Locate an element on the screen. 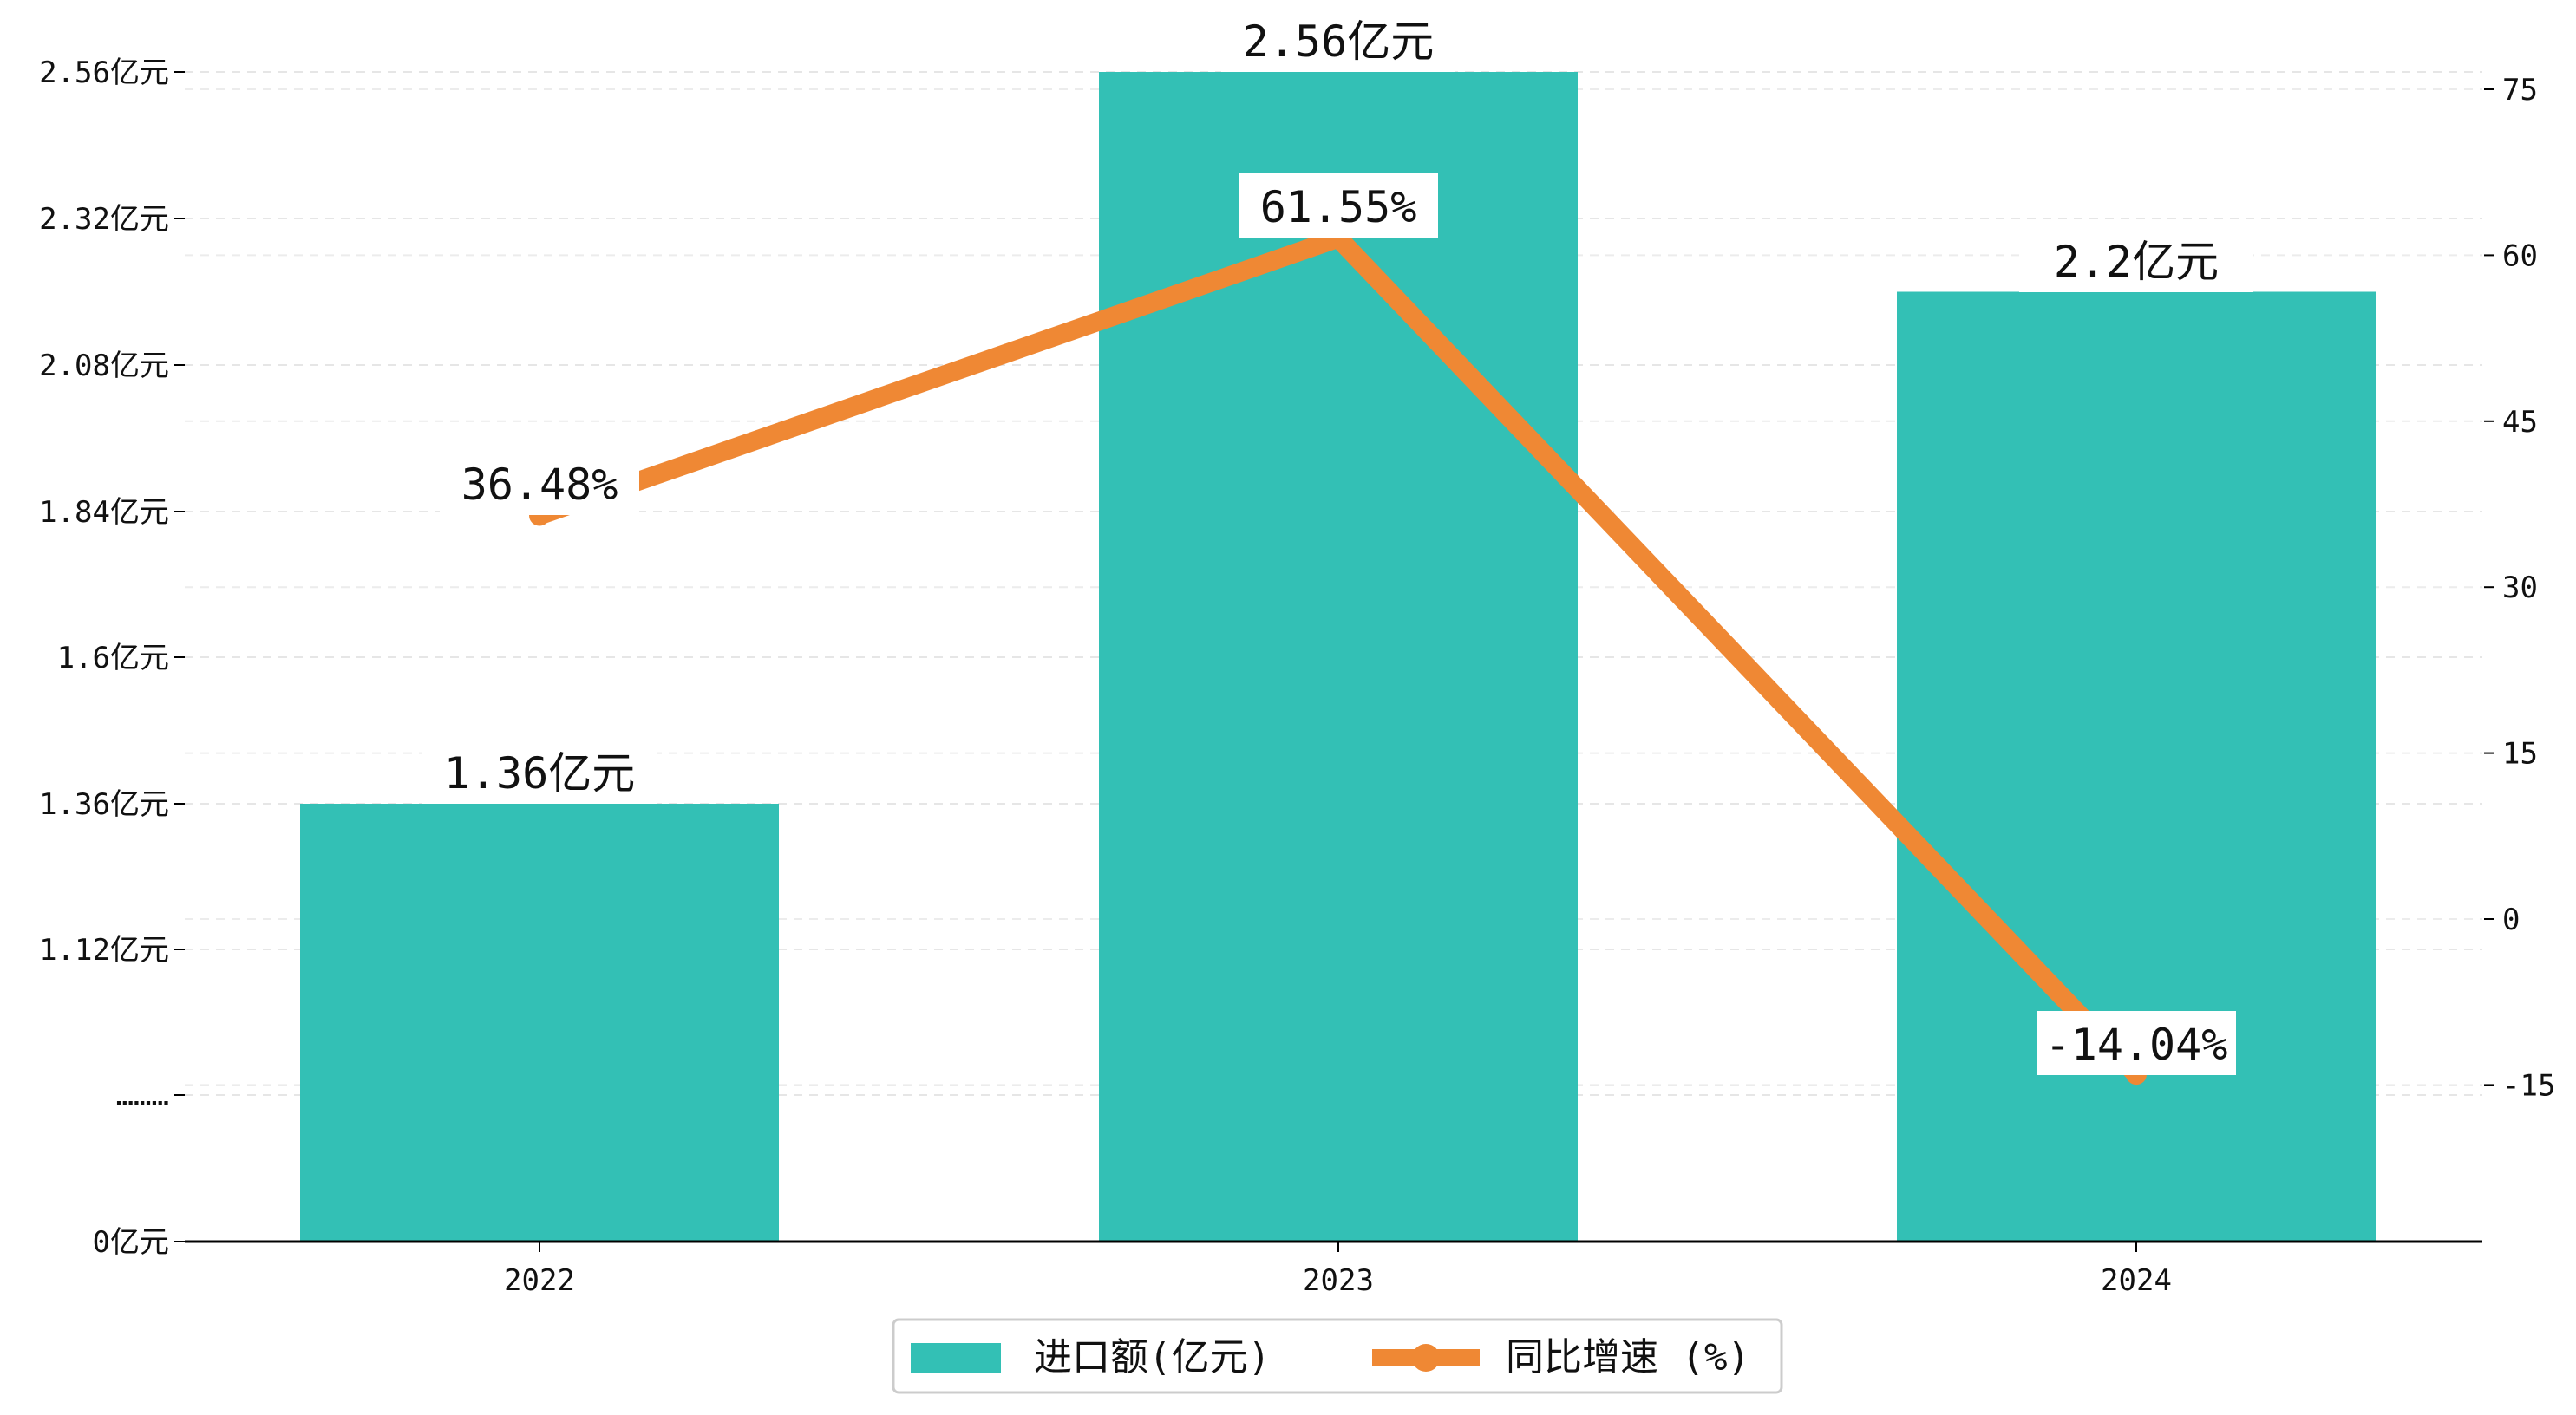  y-left-tick-label: 1.12亿元 is located at coordinates (104, 950).